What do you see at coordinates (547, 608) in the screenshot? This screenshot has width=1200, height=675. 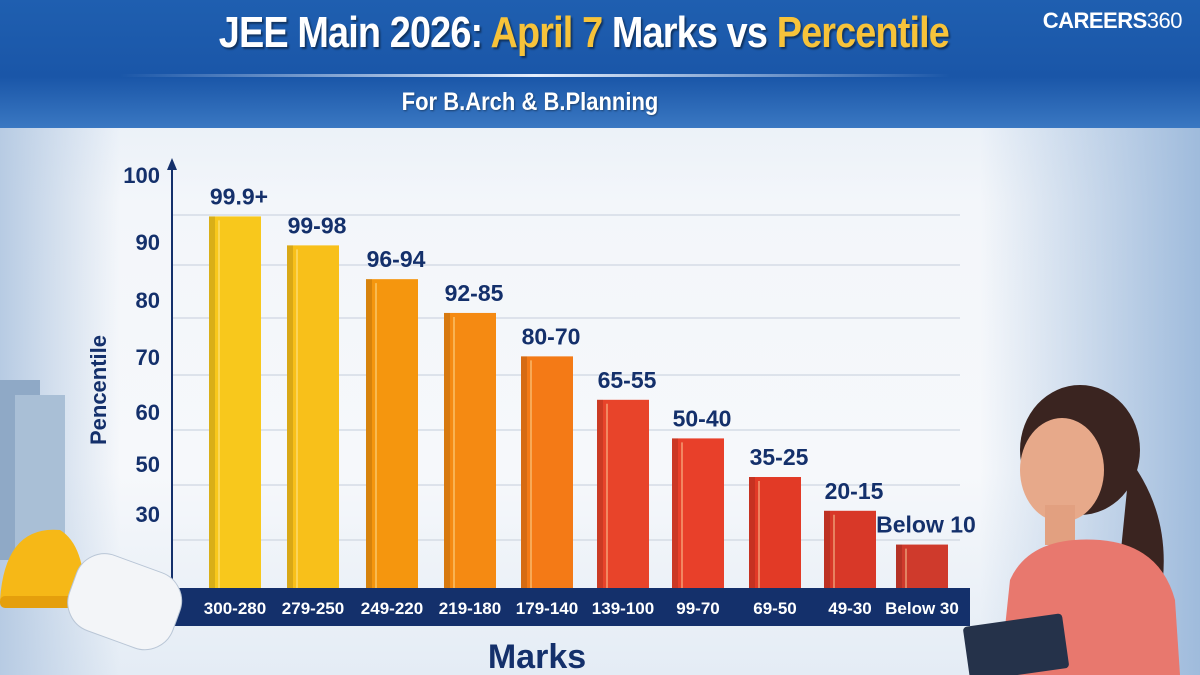 I see `x-tick-label: 179-140` at bounding box center [547, 608].